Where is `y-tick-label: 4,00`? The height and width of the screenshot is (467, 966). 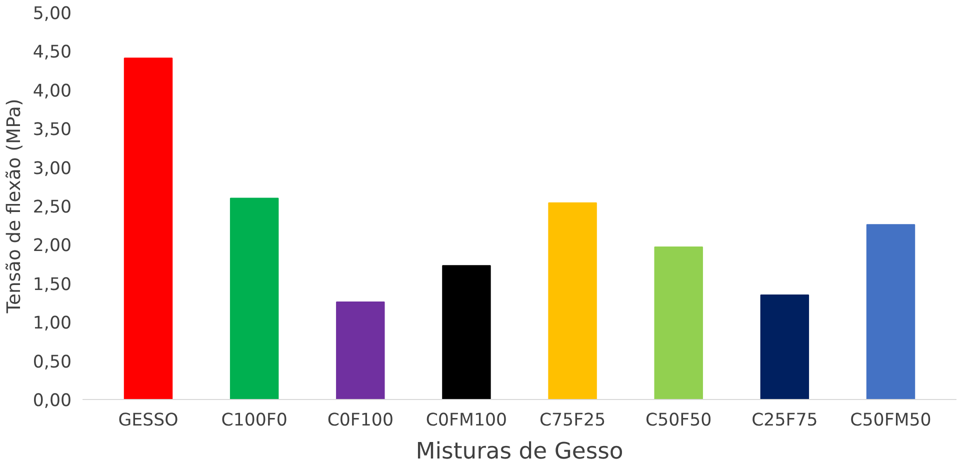 y-tick-label: 4,00 is located at coordinates (52, 91).